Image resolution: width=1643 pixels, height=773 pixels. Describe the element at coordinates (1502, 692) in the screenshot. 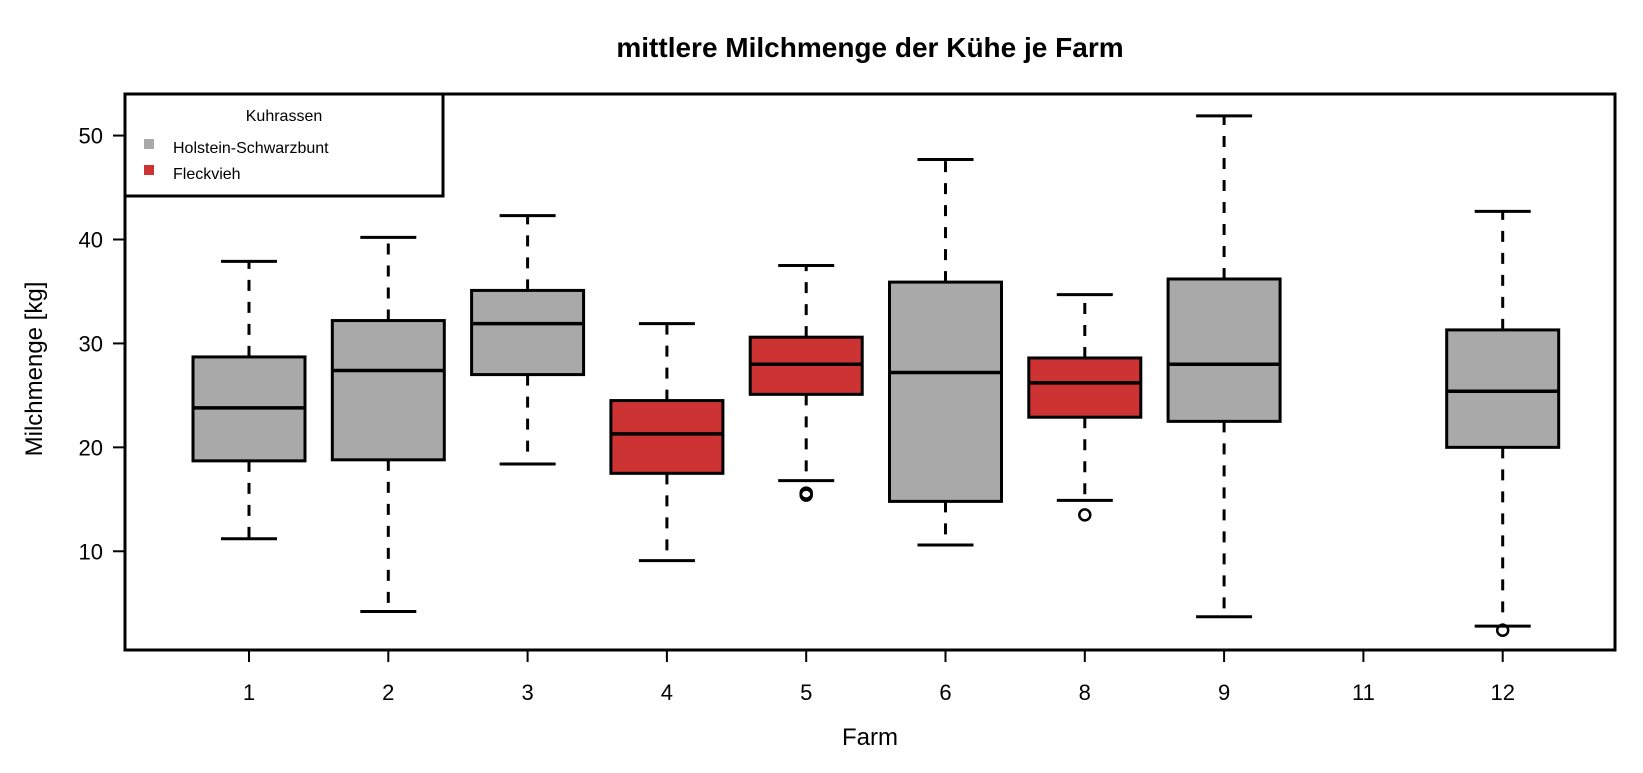

I see `x-tick-label: 12` at that location.